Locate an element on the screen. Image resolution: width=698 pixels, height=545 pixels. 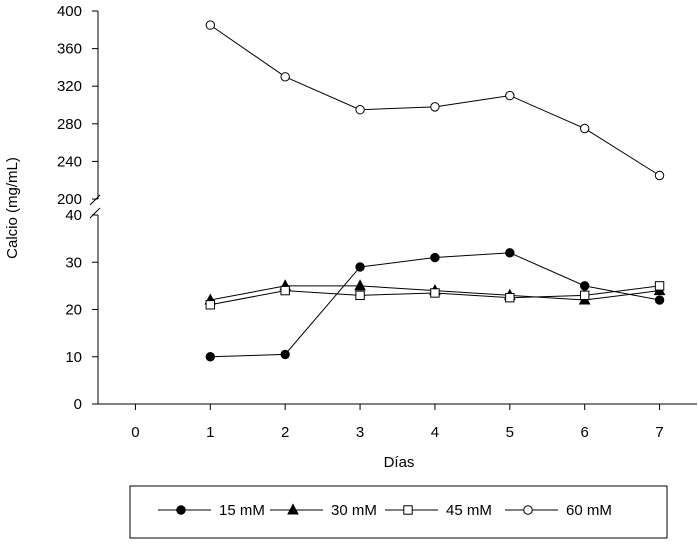
x-tick-label: 7 is located at coordinates (659, 432).